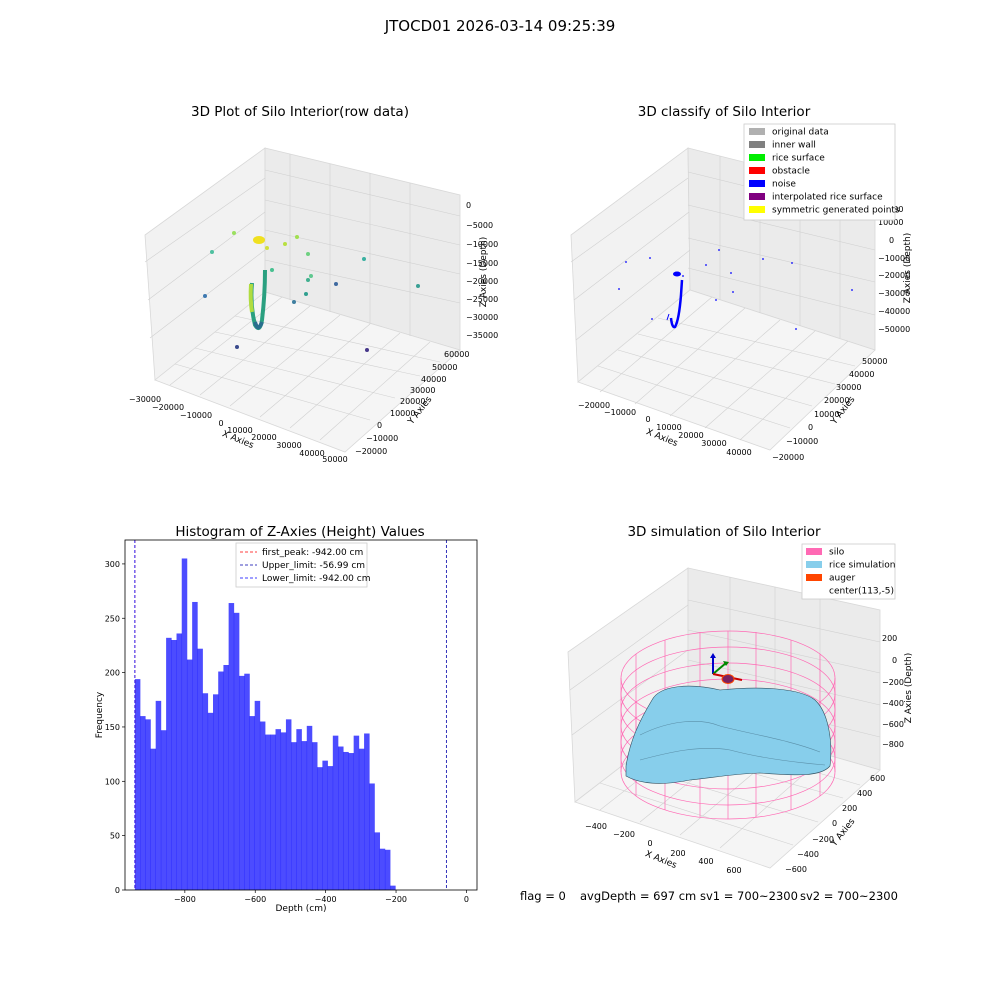  What do you see at coordinates (730, 737) in the screenshot?
I see `rice-surface-ridge` at bounding box center [730, 737].